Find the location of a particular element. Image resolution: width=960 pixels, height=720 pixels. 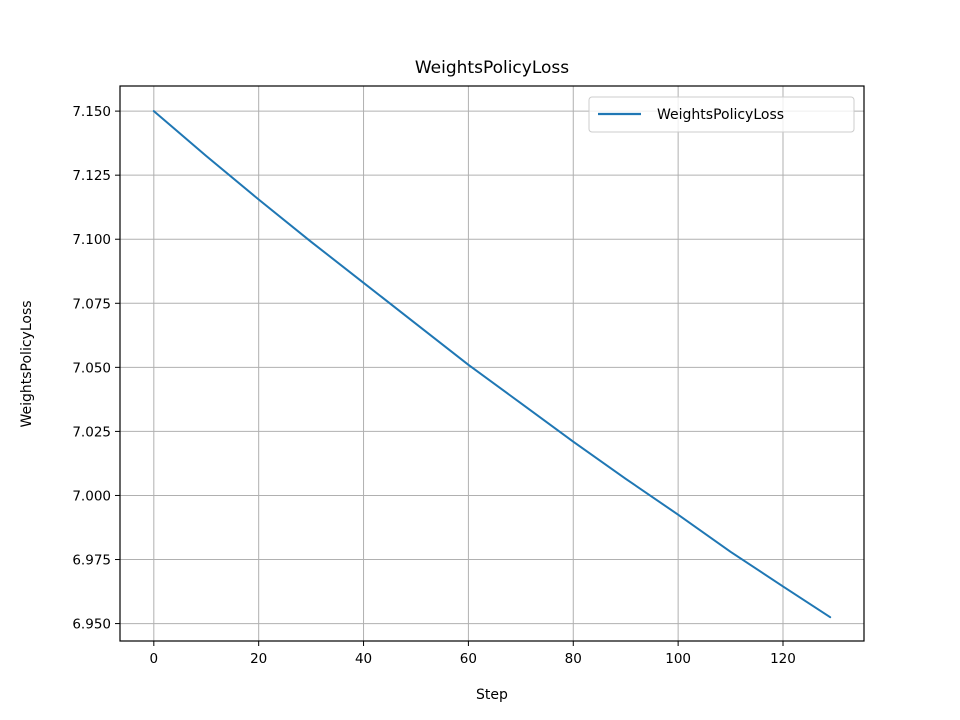

y-tick-label: 7.100 is located at coordinates (91, 240).